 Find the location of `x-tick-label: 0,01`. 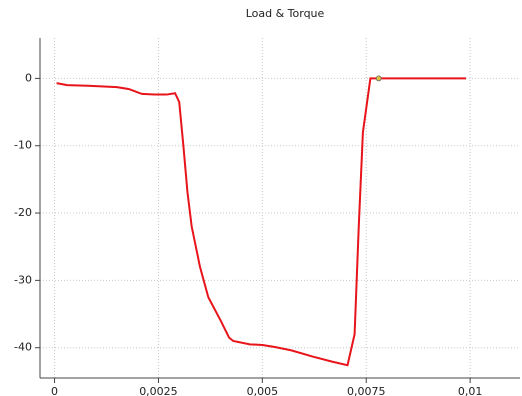

x-tick-label: 0,01 is located at coordinates (470, 390).